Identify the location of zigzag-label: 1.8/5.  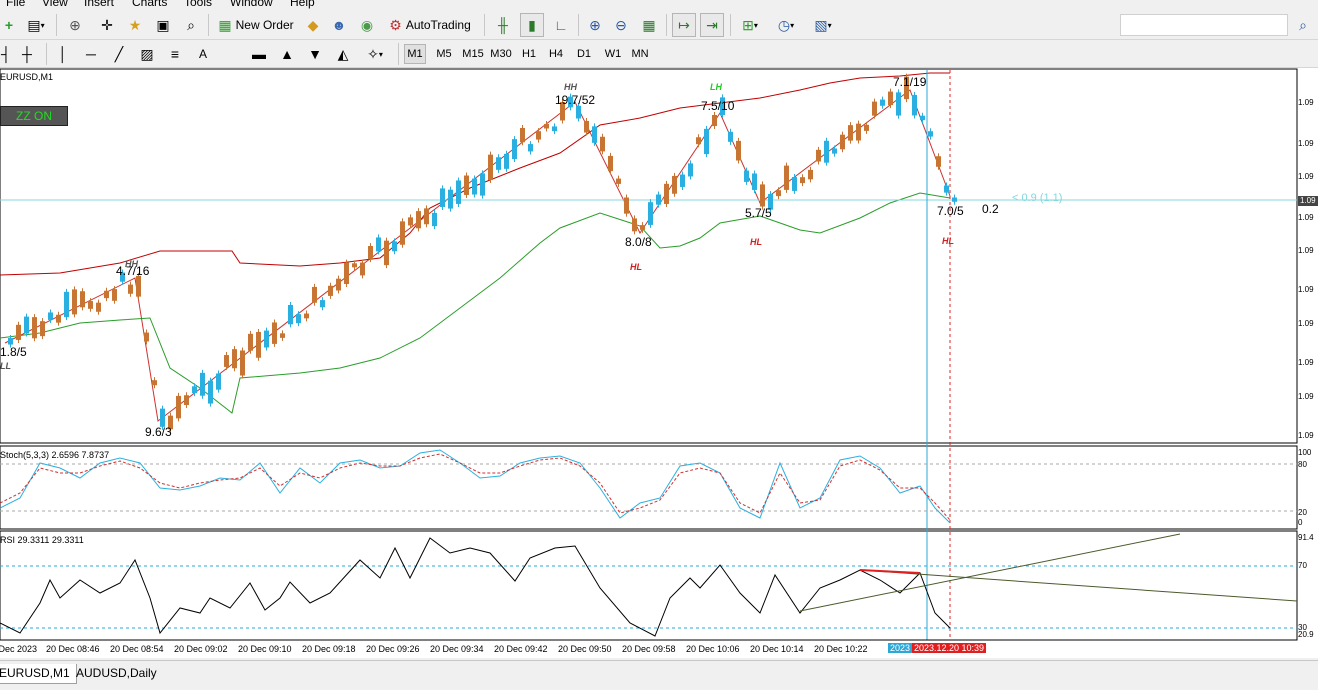
(13, 352).